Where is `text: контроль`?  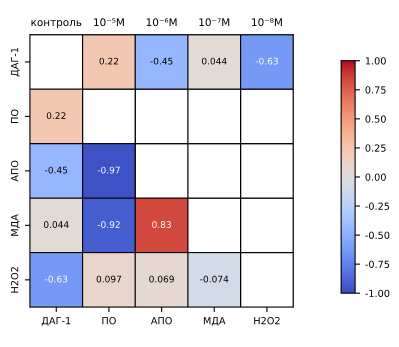 text: контроль is located at coordinates (57, 24).